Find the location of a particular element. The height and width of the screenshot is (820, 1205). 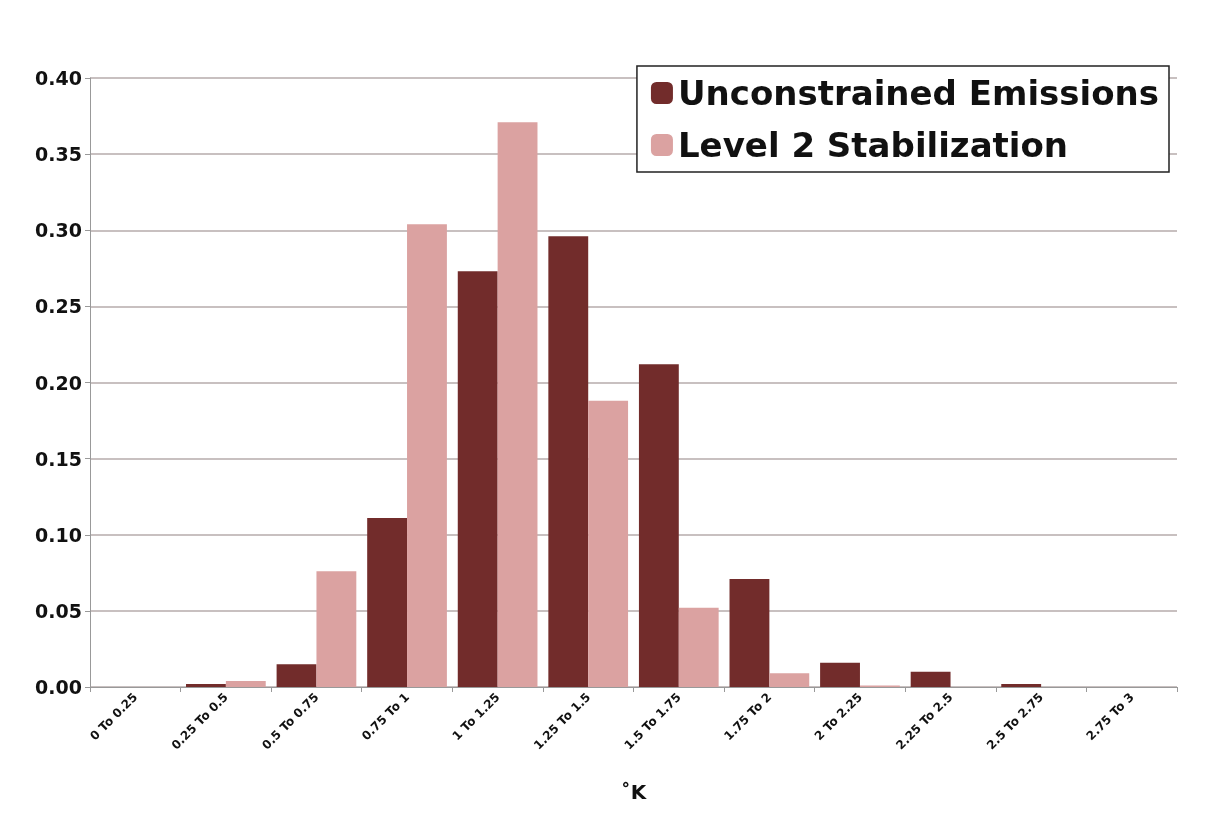

x-axis-title: ˚K is located at coordinates (634, 792).